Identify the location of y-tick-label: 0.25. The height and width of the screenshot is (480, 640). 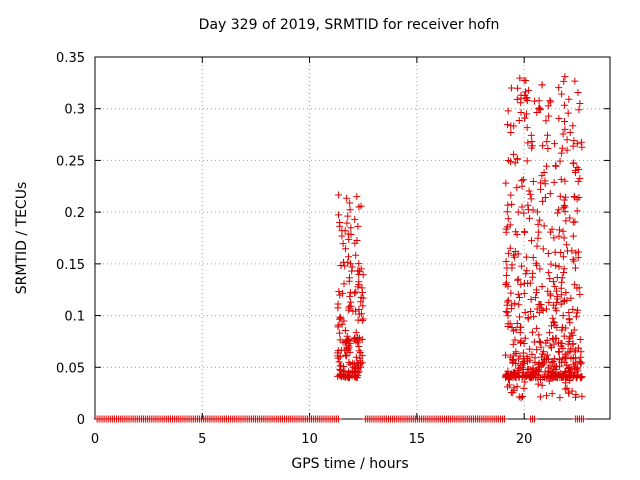
(70, 161).